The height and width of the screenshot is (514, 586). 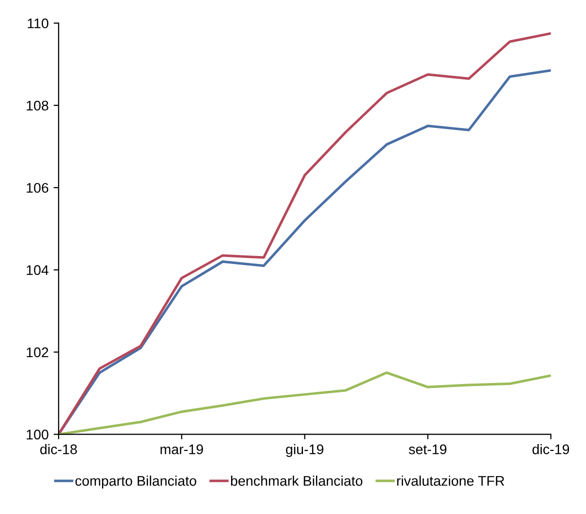 What do you see at coordinates (305, 450) in the screenshot?
I see `x-tick-label: giu-19` at bounding box center [305, 450].